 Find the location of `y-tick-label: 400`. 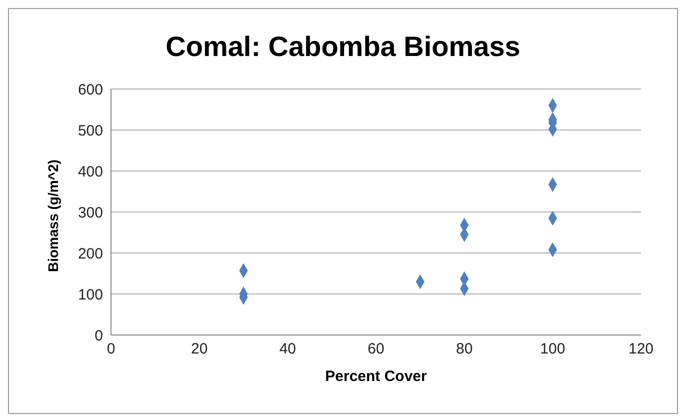

y-tick-label: 400 is located at coordinates (90, 171).